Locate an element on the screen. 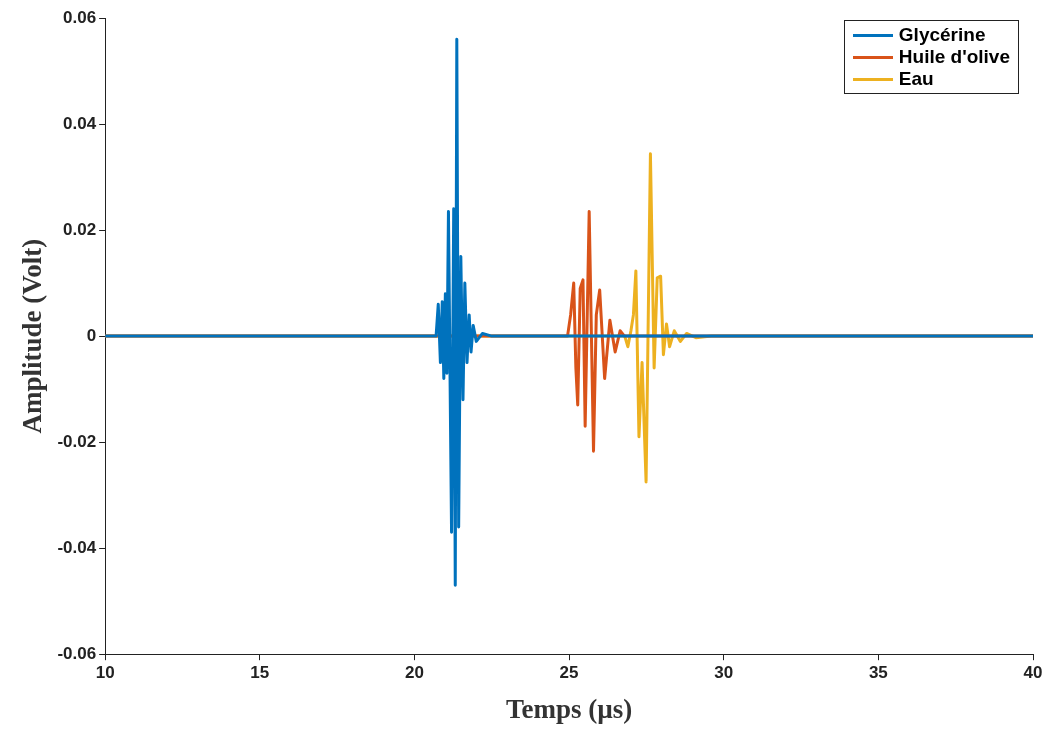 This screenshot has height=735, width=1049. x-tick-label: 35 is located at coordinates (878, 673).